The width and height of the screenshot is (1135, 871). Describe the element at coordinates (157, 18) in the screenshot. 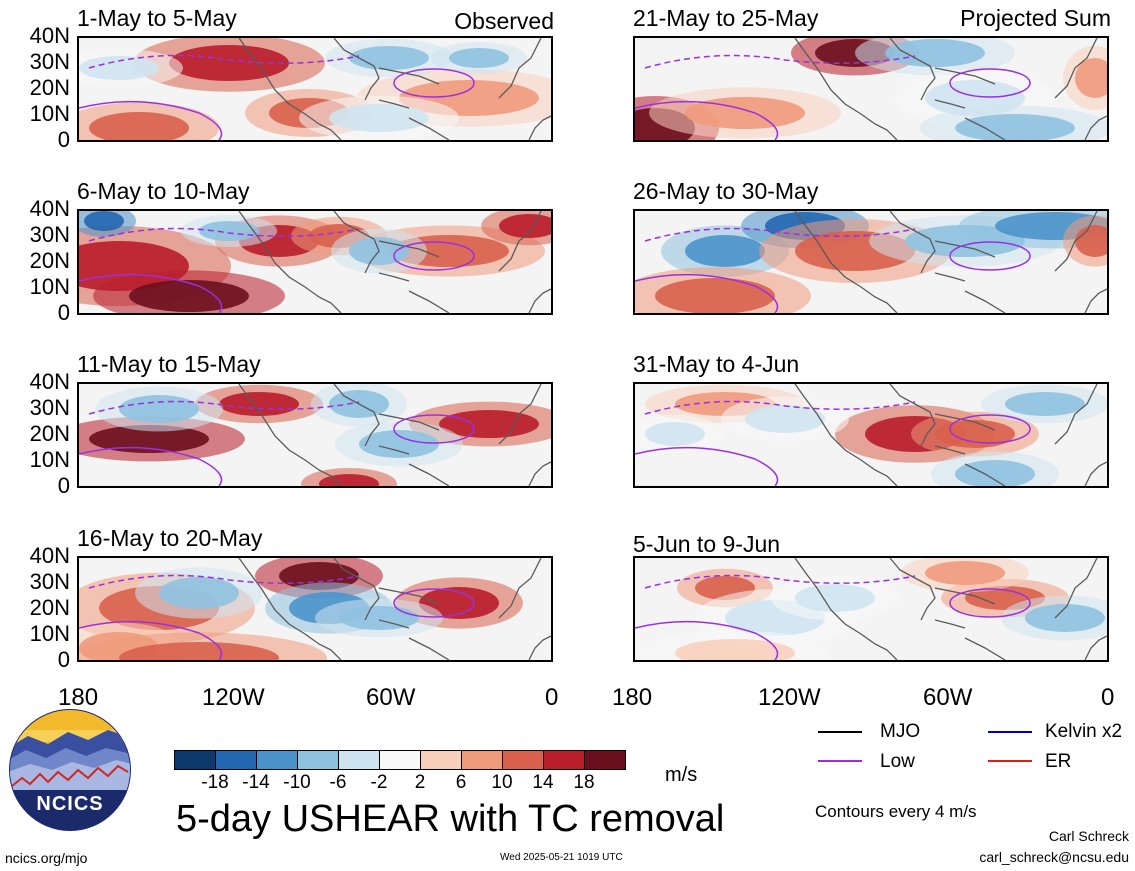

I see `panel-title-1: 1-May to 5-May` at that location.